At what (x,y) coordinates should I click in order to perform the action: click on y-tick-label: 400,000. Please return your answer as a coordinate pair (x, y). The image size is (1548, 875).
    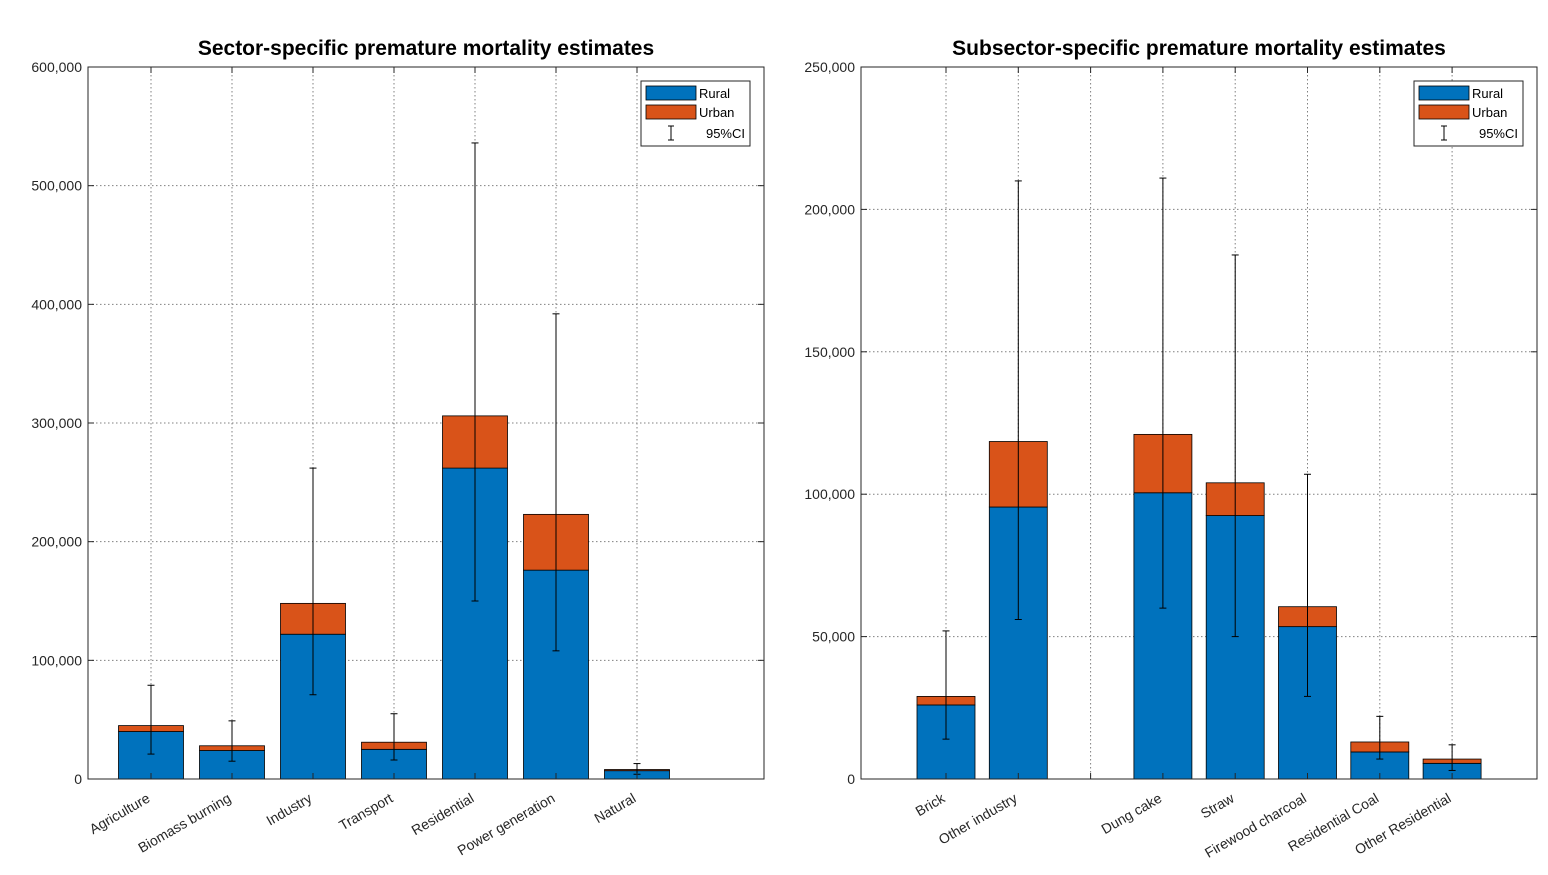
    Looking at the image, I should click on (56, 304).